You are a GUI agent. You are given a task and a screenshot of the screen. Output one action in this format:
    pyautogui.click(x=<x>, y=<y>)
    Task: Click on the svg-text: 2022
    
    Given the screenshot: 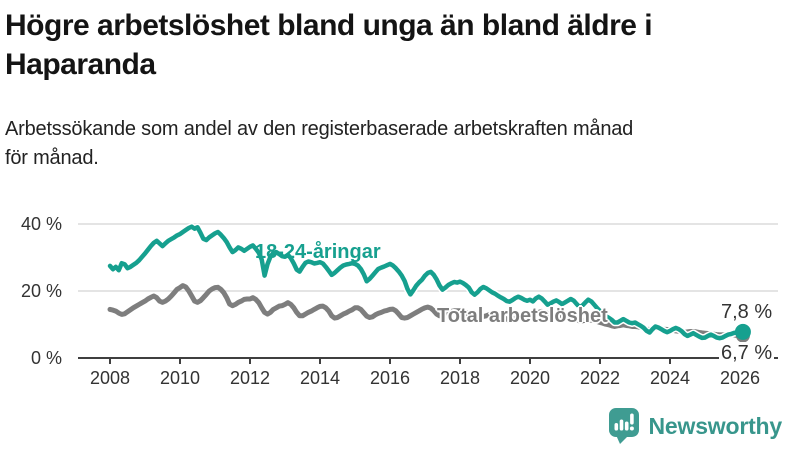 What is the action you would take?
    pyautogui.click(x=600, y=378)
    